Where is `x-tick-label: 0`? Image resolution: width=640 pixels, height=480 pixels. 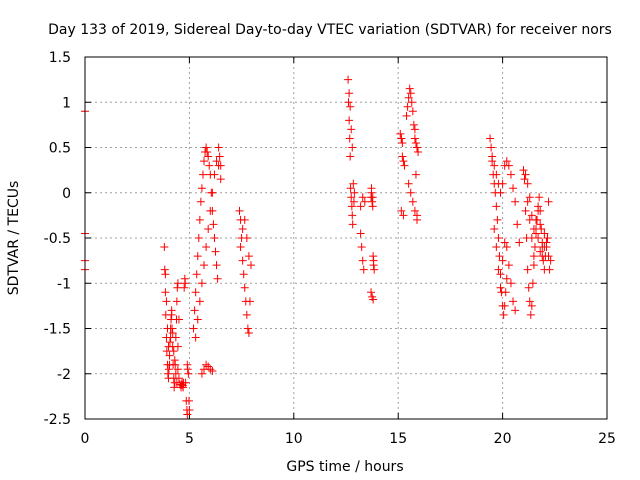
x-tick-label: 0 is located at coordinates (85, 439).